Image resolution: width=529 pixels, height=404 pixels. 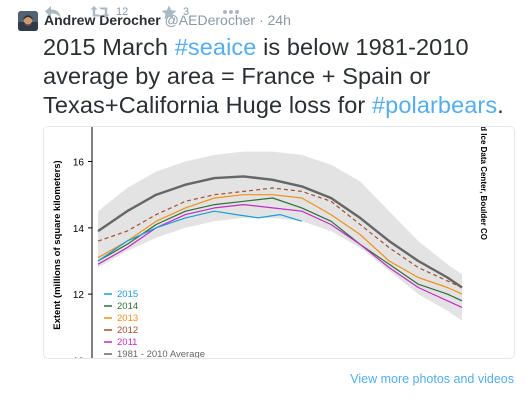 I want to click on y-tick-label: 12, so click(x=79, y=295).